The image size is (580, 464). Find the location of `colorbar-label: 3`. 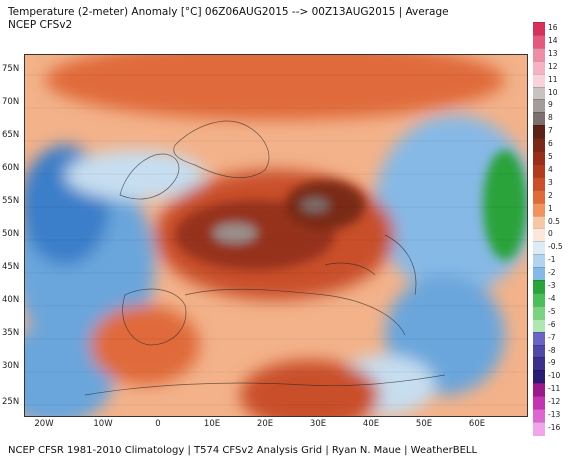

colorbar-label: 3 is located at coordinates (550, 182).